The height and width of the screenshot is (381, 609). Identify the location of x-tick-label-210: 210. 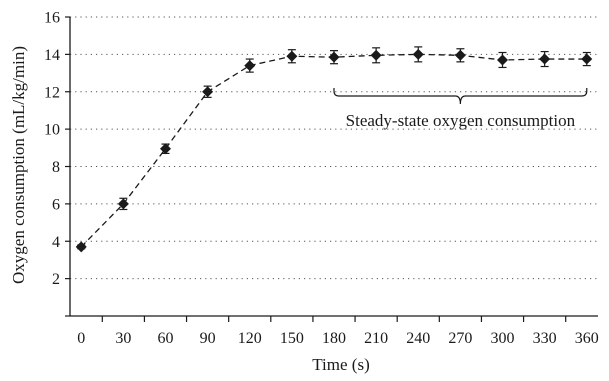
(376, 338).